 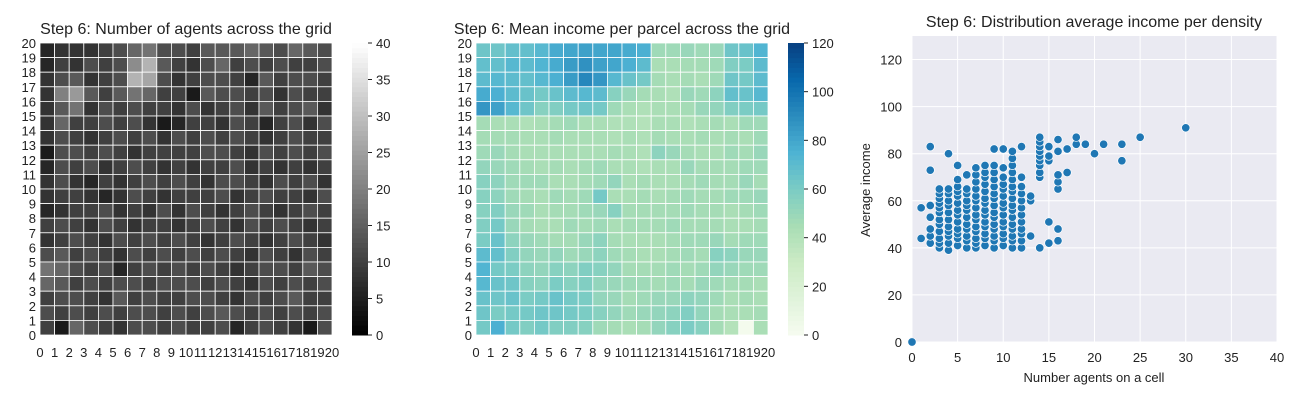 What do you see at coordinates (651, 352) in the screenshot?
I see `x-tick-label: 12` at bounding box center [651, 352].